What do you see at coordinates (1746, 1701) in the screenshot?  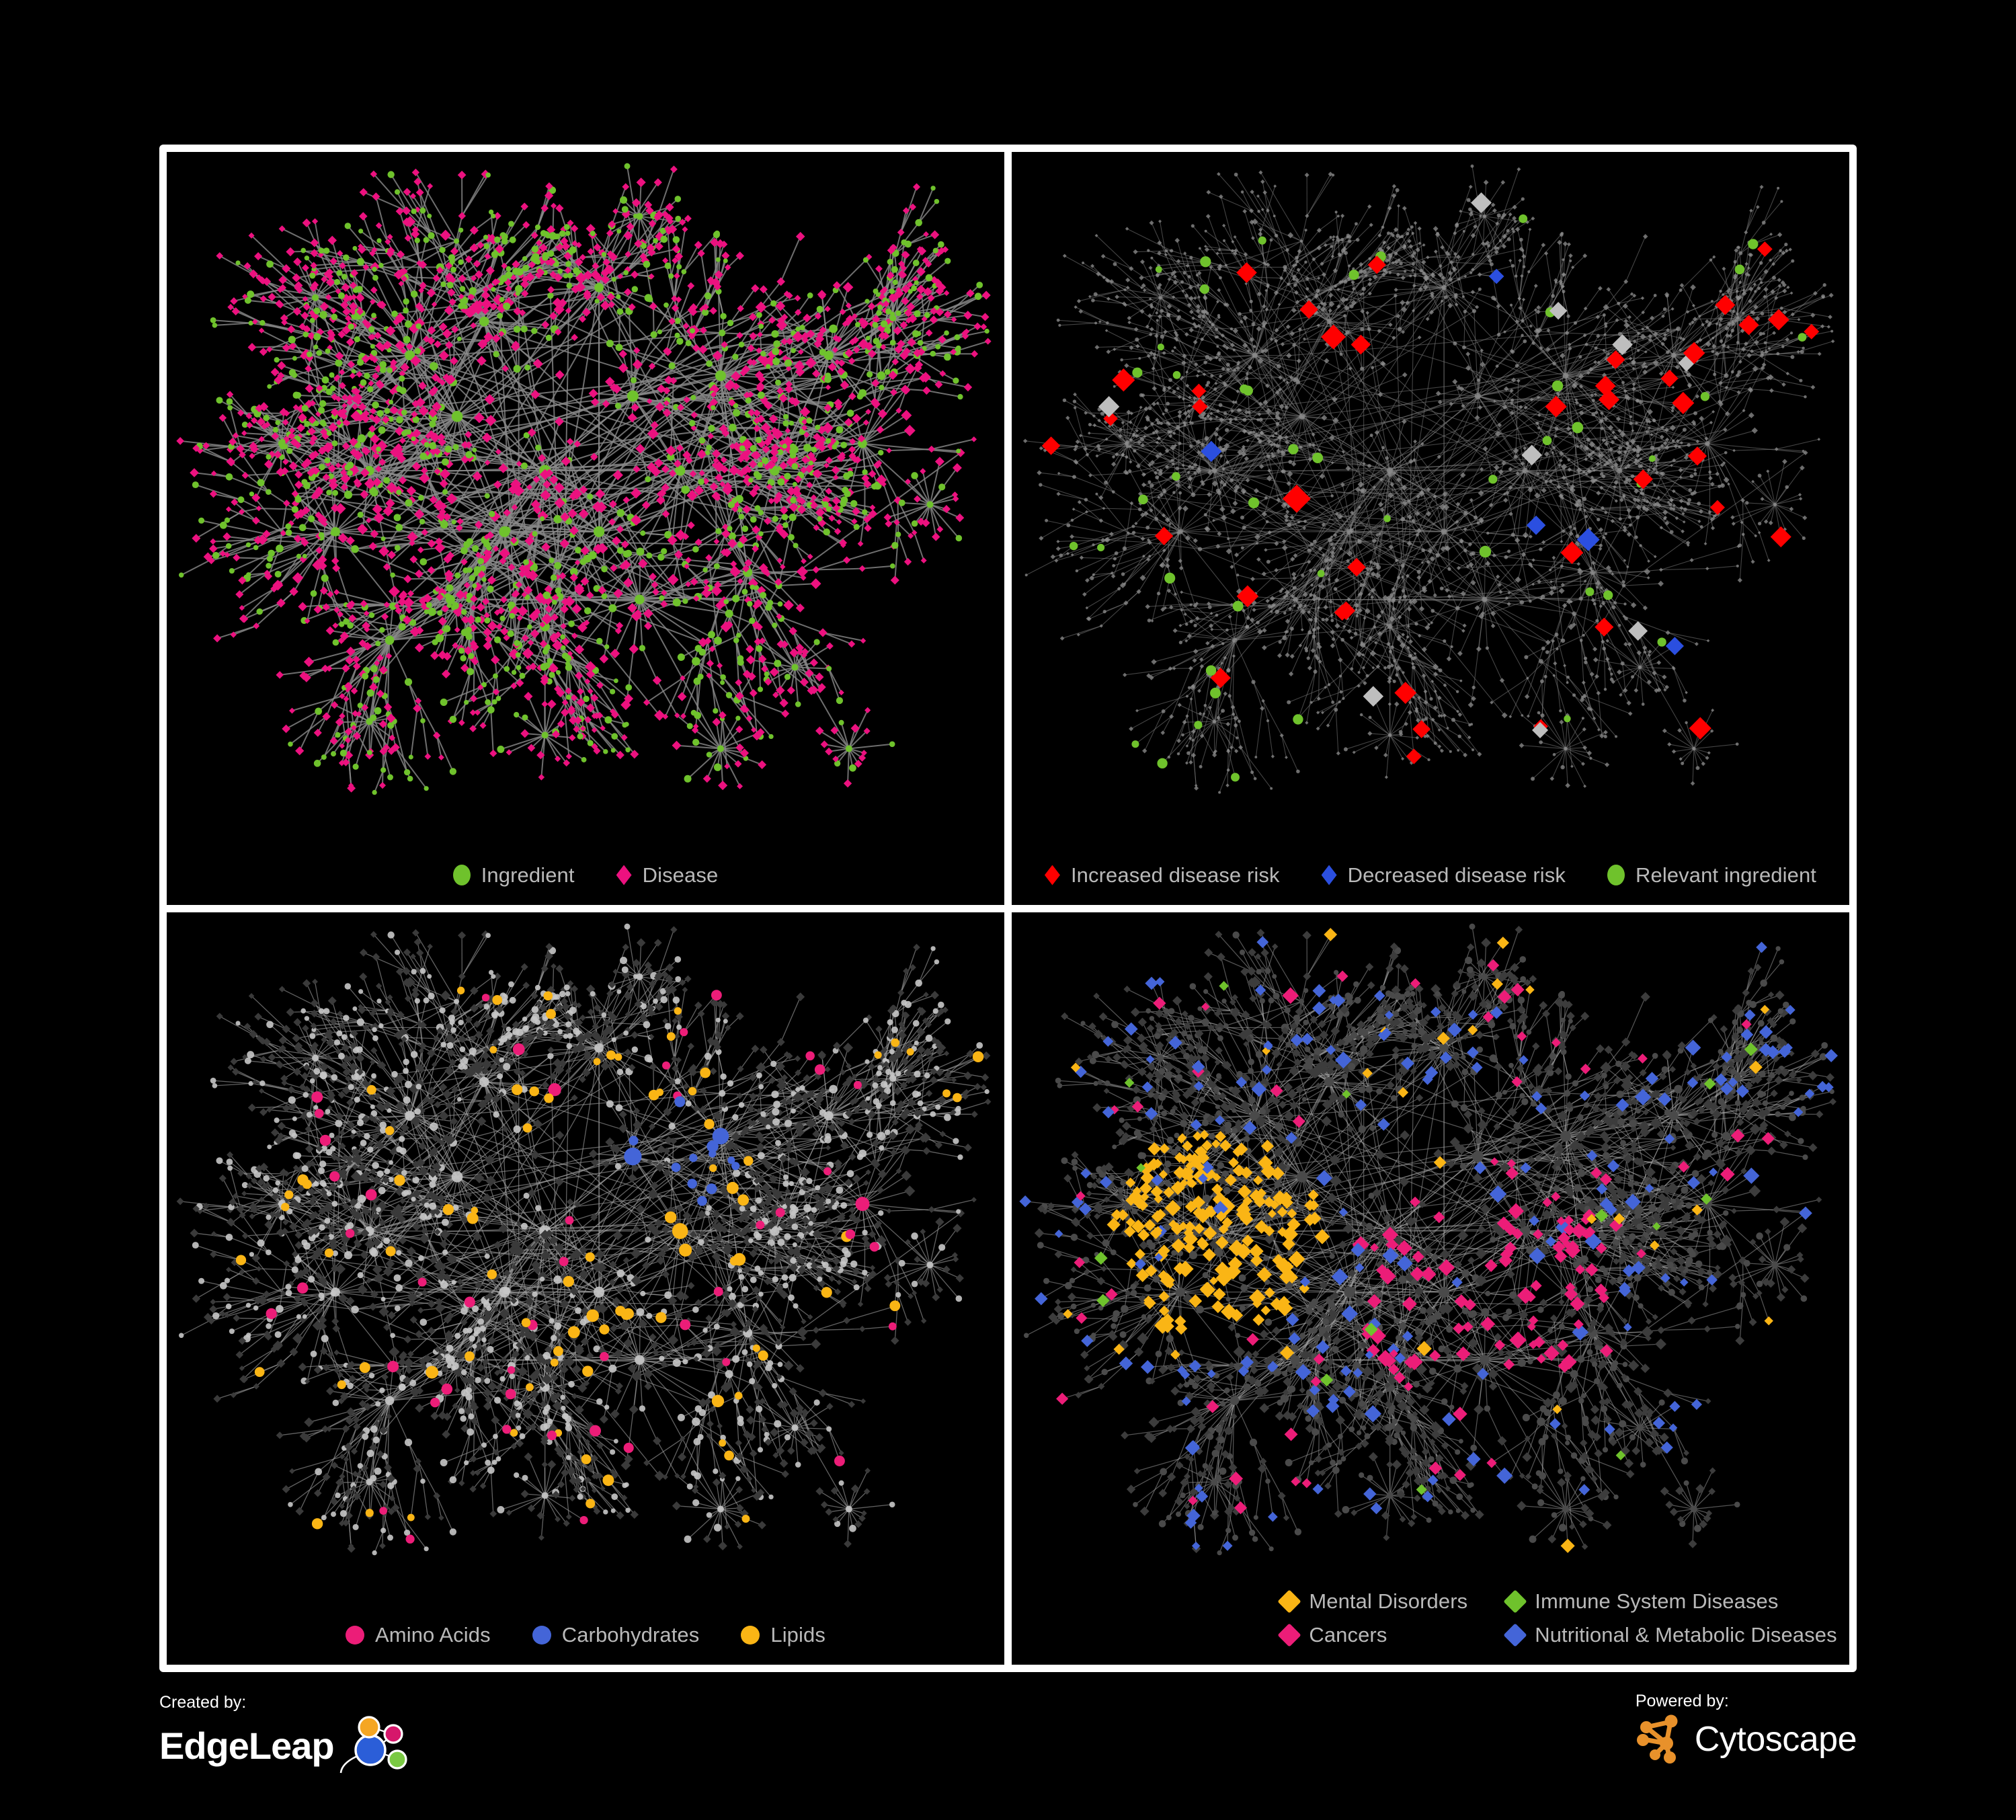 I see `powered-by-kicker: Powered by:` at bounding box center [1746, 1701].